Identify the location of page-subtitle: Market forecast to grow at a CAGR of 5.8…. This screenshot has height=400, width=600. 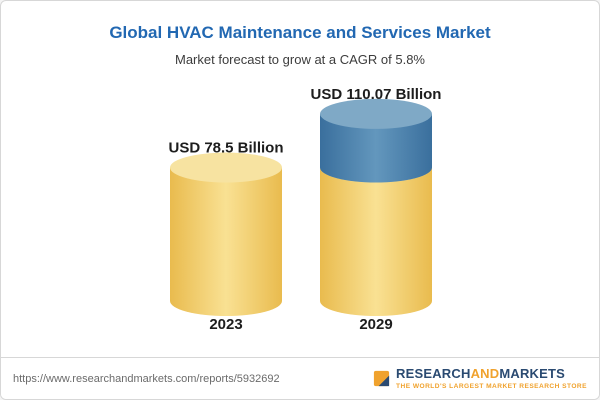
(300, 59).